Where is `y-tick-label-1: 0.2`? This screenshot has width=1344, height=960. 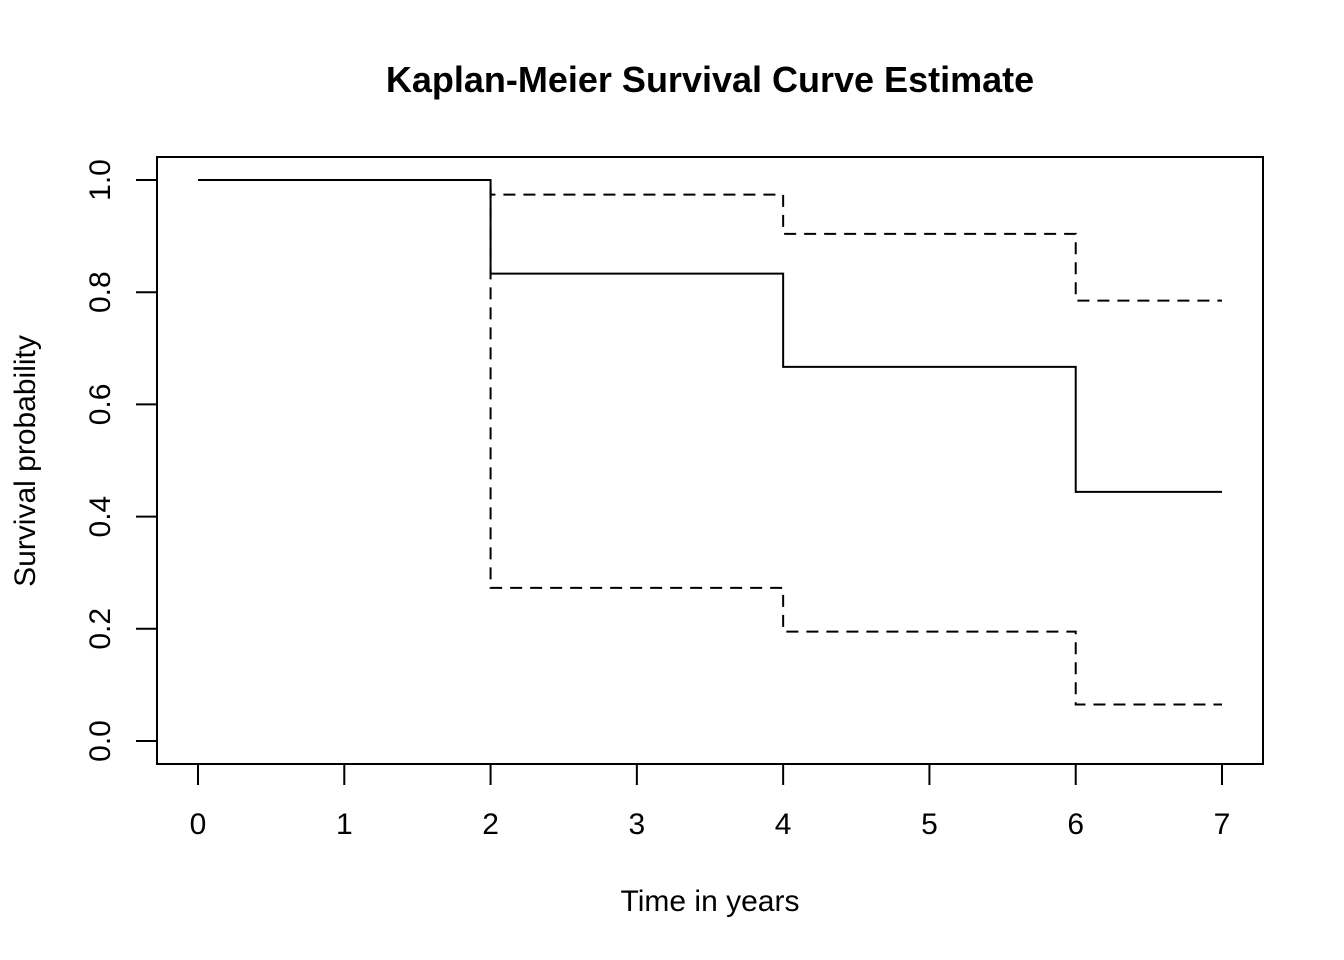
y-tick-label-1: 0.2 is located at coordinates (100, 629).